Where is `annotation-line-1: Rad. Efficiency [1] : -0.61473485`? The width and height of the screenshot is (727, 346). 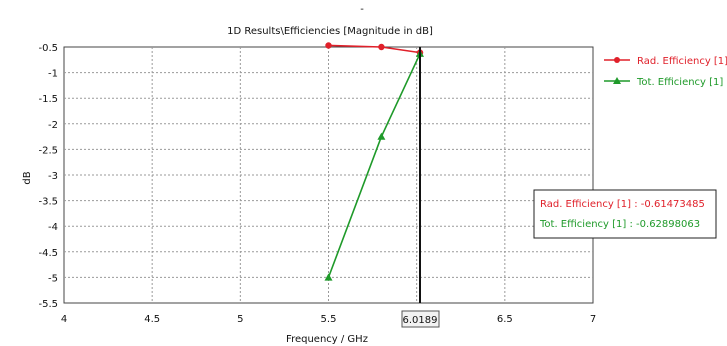
annotation-line-1: Rad. Efficiency [1] : -0.61473485 is located at coordinates (622, 204).